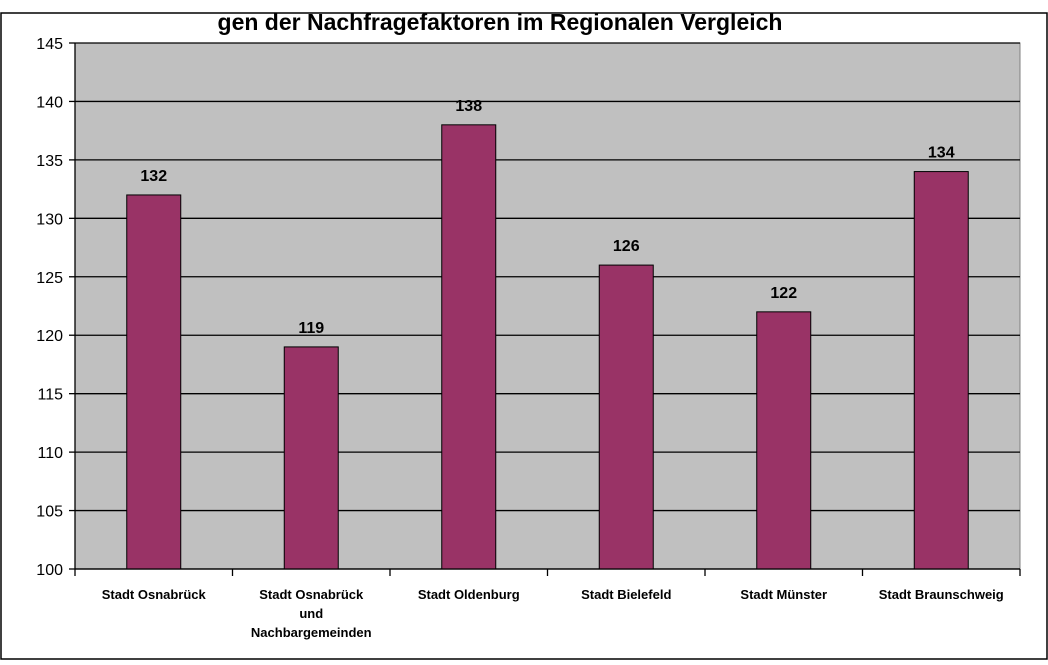 The height and width of the screenshot is (665, 1048). I want to click on y-tick-label: 120, so click(49, 336).